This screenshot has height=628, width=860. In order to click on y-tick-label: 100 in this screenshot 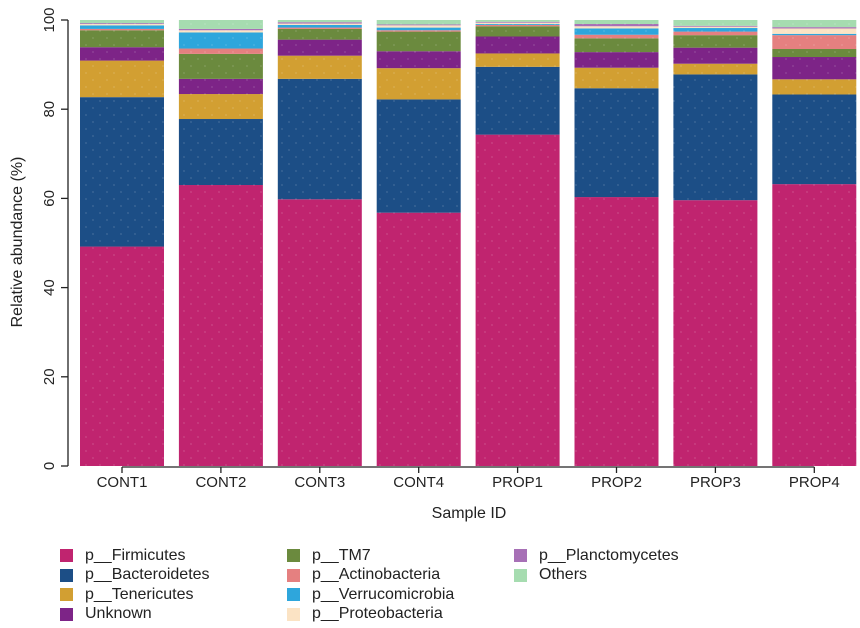, I will do `click(49, 19)`.